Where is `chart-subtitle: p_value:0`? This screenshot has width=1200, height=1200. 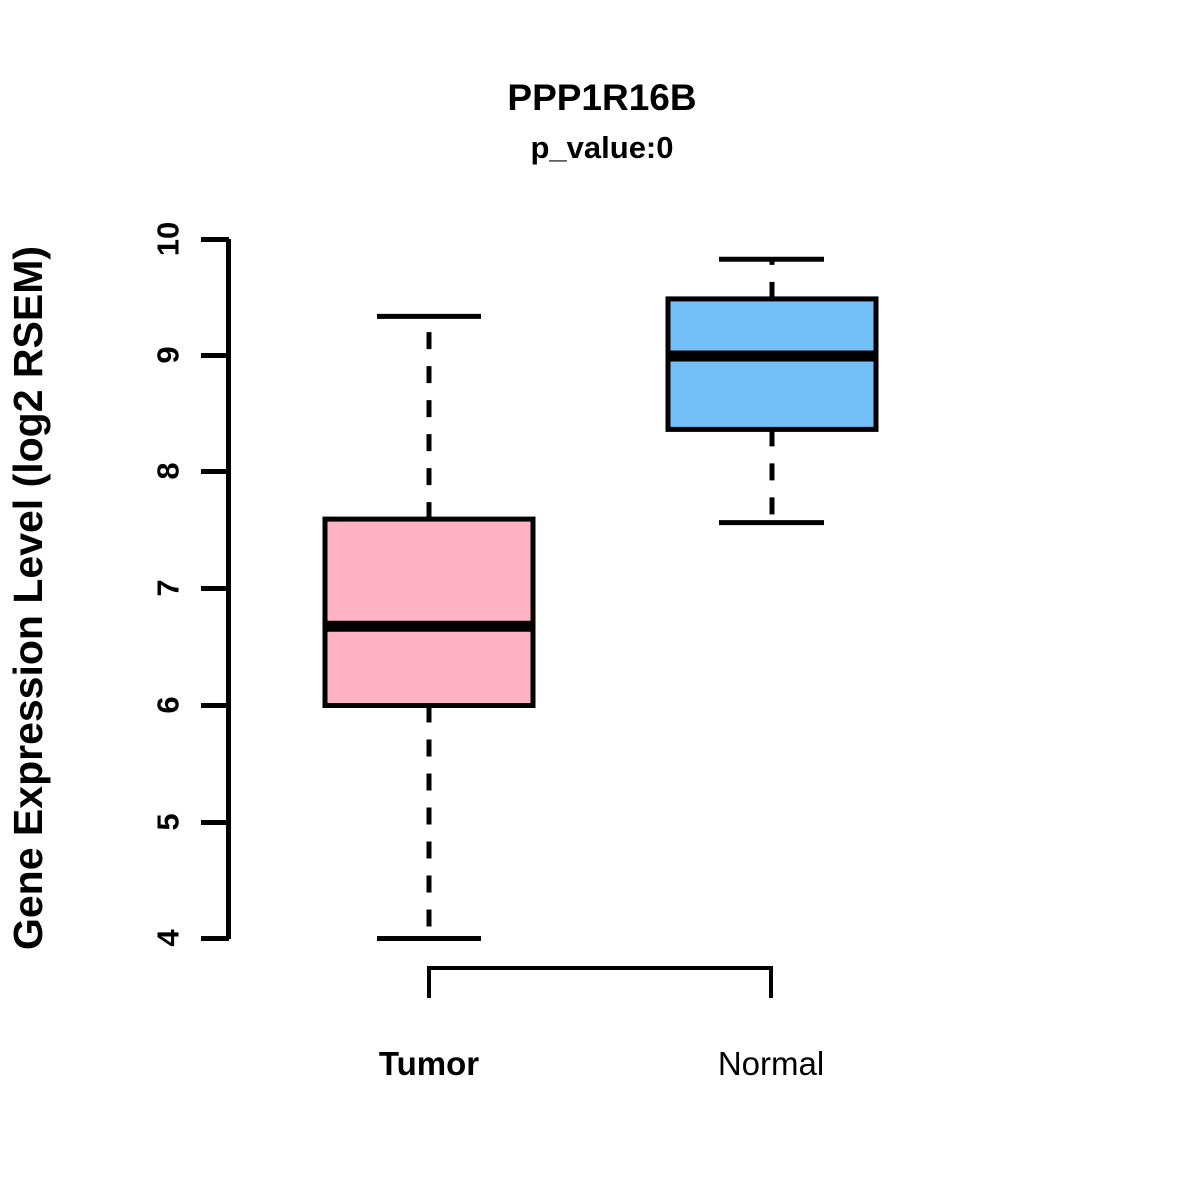 chart-subtitle: p_value:0 is located at coordinates (601, 147).